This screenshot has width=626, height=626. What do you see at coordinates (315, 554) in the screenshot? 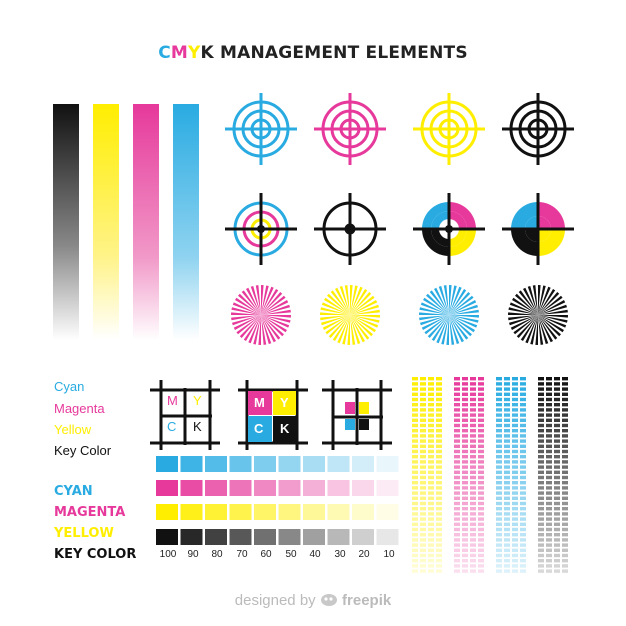
I see `pct-label: 40` at bounding box center [315, 554].